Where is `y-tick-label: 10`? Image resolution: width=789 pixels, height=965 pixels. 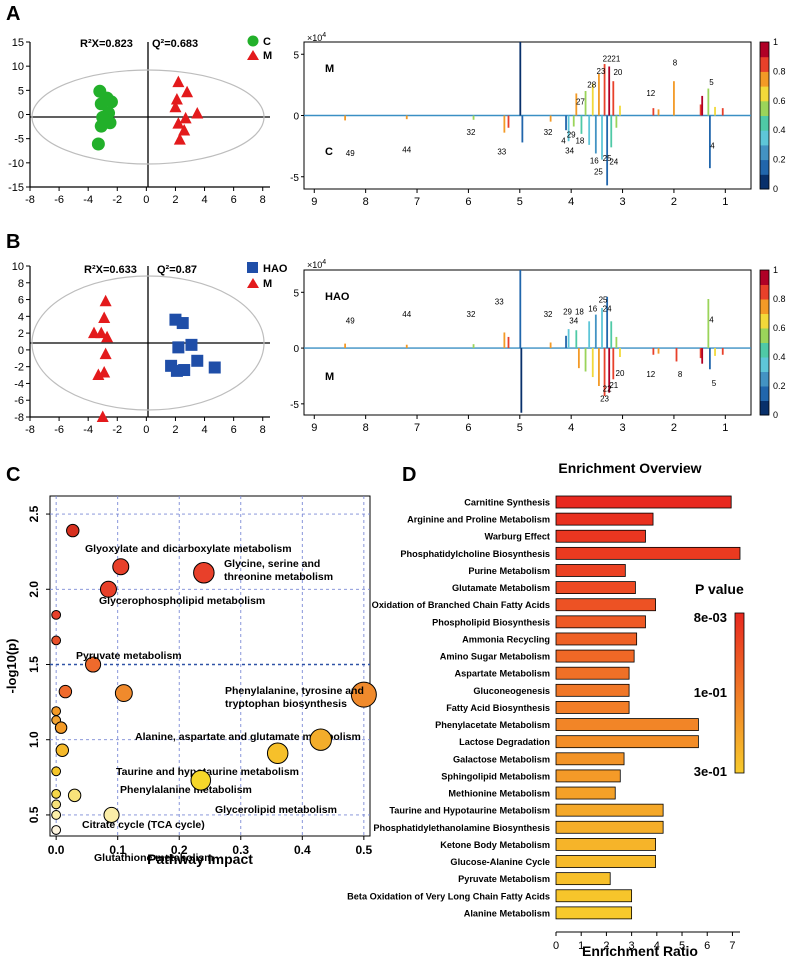
y-tick-label: 10 is located at coordinates (18, 67).